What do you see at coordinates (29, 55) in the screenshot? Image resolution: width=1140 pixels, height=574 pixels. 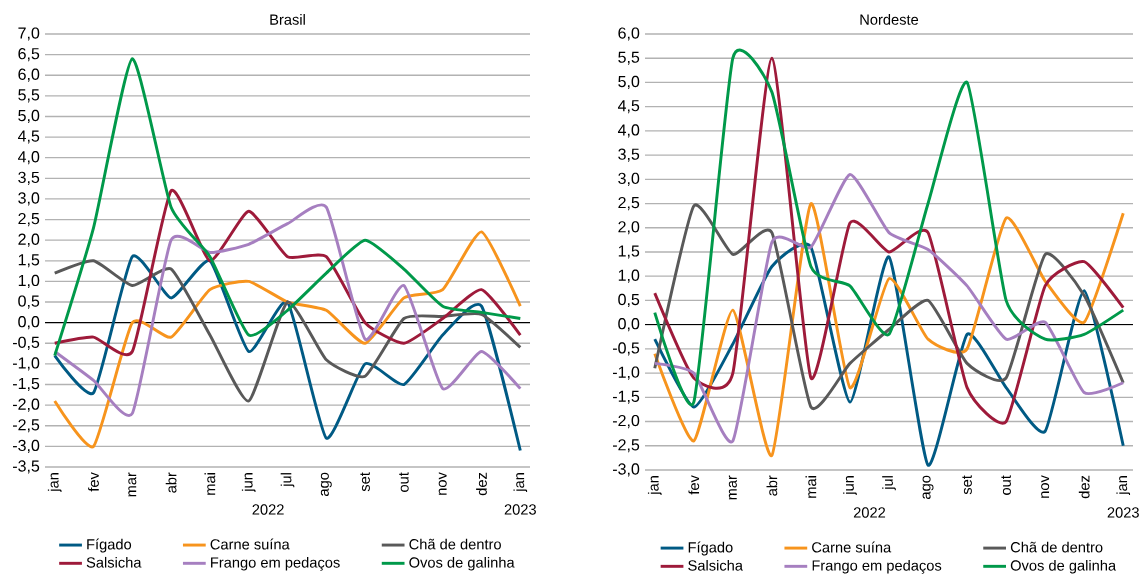 I see `y-tick-label: 6,5` at bounding box center [29, 55].